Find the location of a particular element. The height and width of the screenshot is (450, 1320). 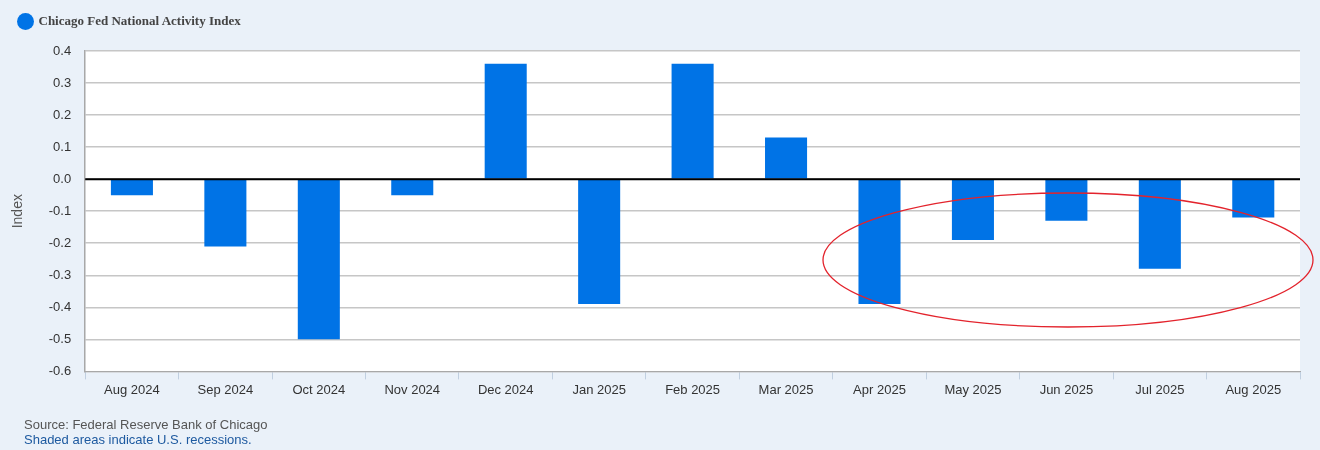

y-tick-label: -0.1 is located at coordinates (60, 210).